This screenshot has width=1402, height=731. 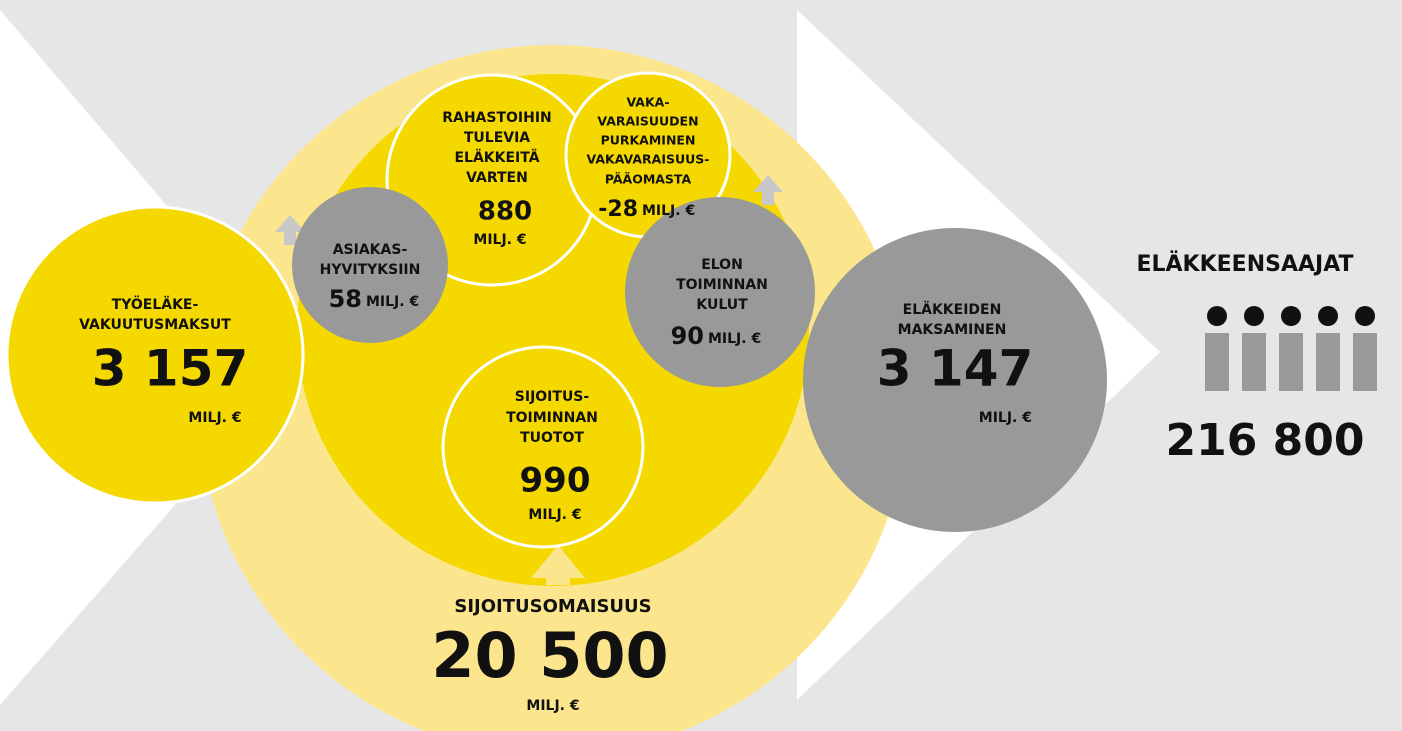 What do you see at coordinates (952, 330) in the screenshot?
I see `label: MAKSAMINEN` at bounding box center [952, 330].